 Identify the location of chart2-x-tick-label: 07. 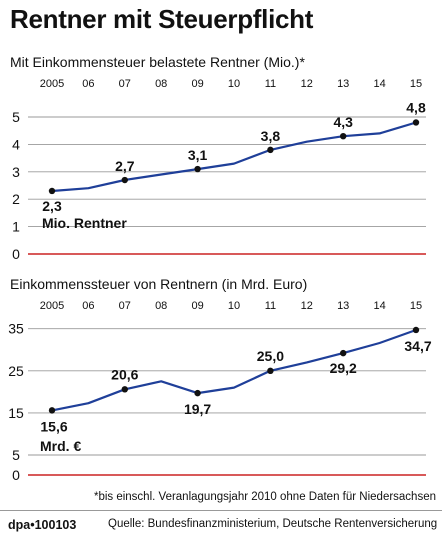
(125, 306).